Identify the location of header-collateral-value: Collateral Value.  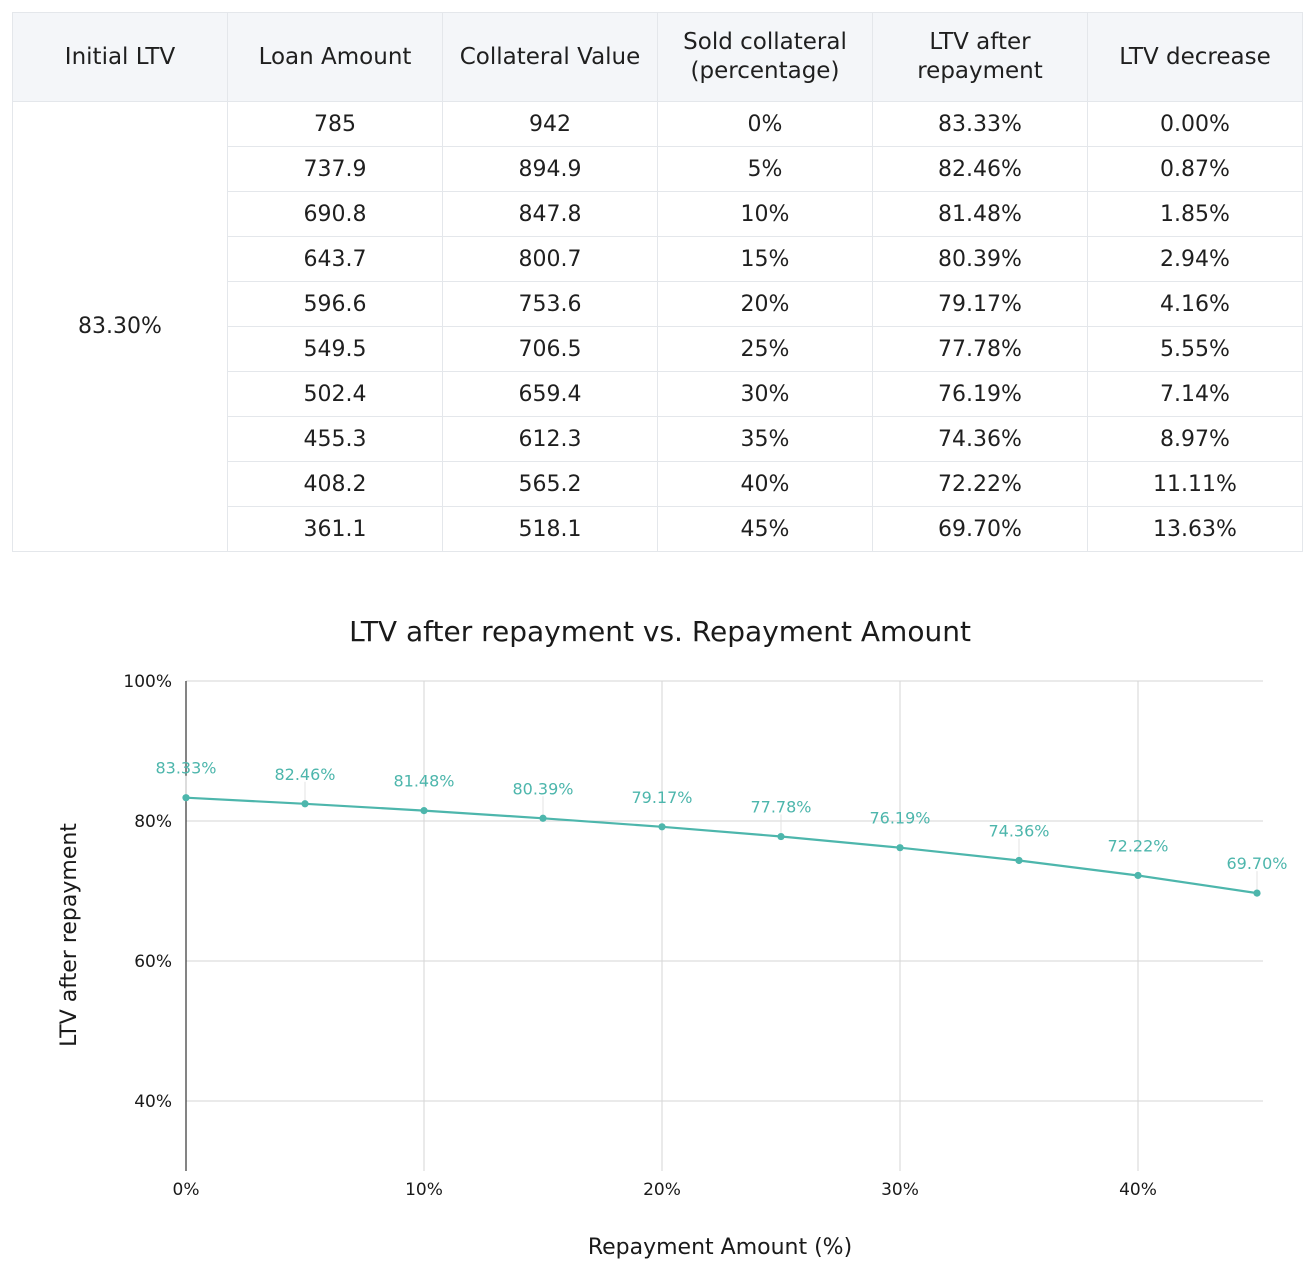
(550, 57).